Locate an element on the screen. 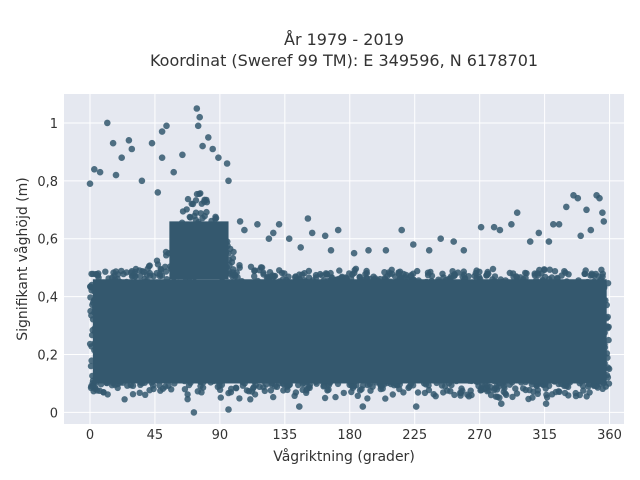  y-axis-ticks: 0 0,2 0,4 0,6 0,8 1 is located at coordinates (47, 269).